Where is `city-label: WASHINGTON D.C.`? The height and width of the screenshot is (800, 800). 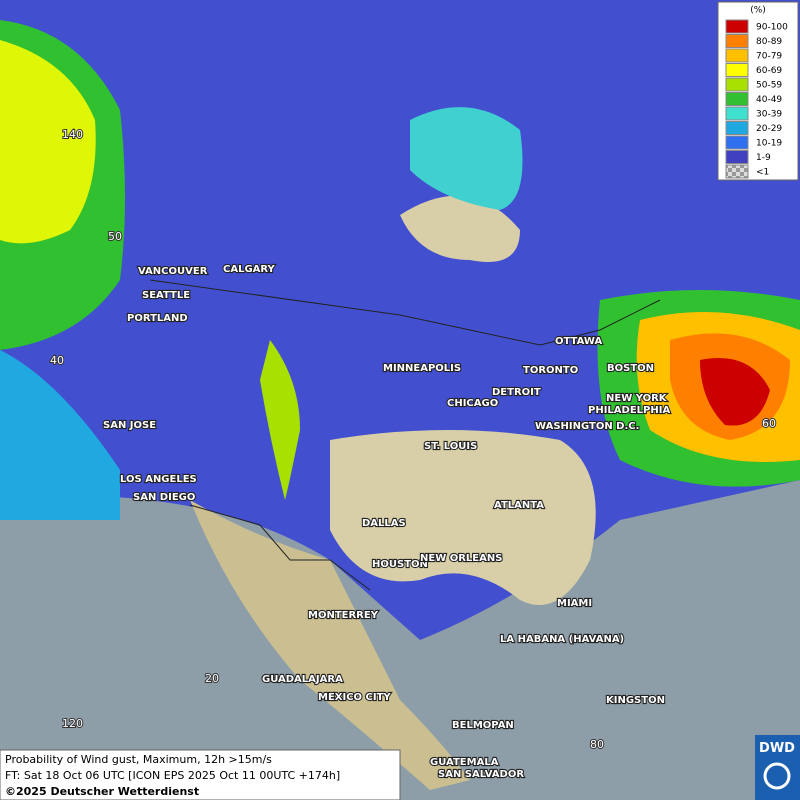 city-label: WASHINGTON D.C. is located at coordinates (587, 426).